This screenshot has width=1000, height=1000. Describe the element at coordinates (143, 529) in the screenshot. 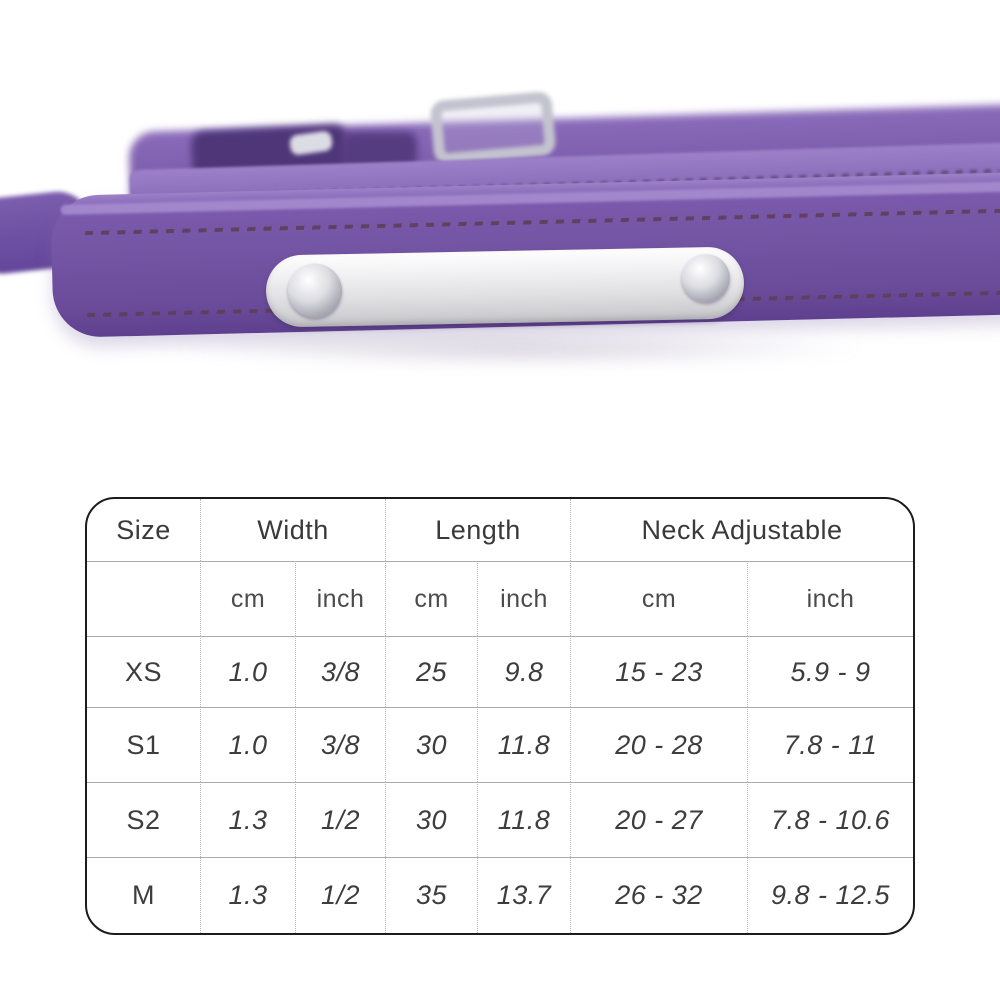

I see `col-header-size: Size` at that location.